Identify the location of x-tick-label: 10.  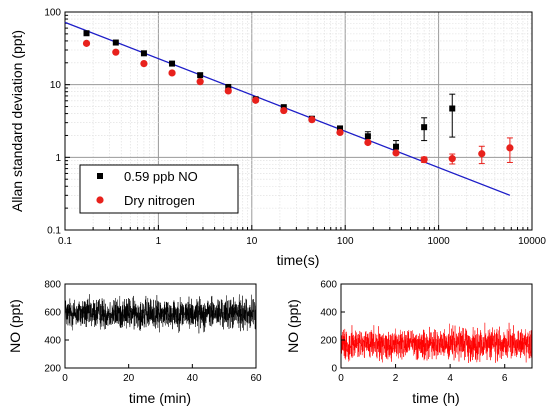
(252, 241).